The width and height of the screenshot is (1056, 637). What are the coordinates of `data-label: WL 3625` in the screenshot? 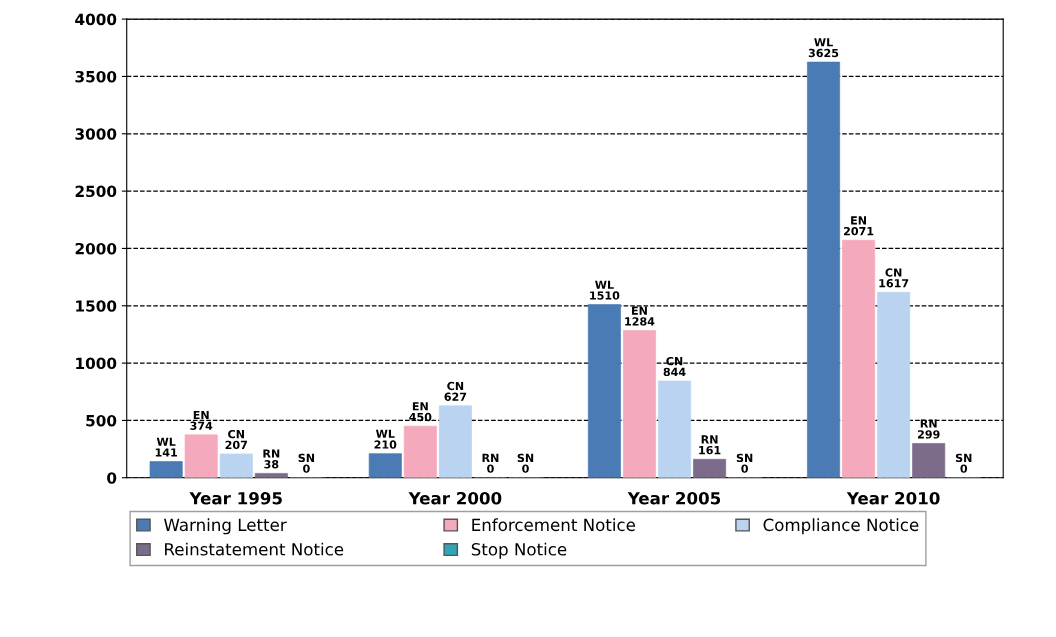 It's located at (823, 48).